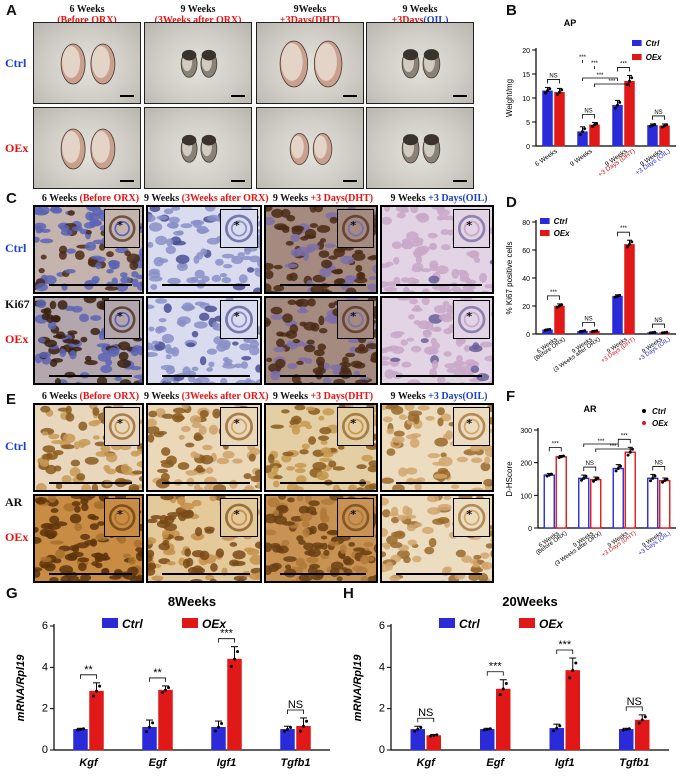 This screenshot has width=685, height=781. Describe the element at coordinates (14, 502) in the screenshot. I see `marker-label: AR` at that location.